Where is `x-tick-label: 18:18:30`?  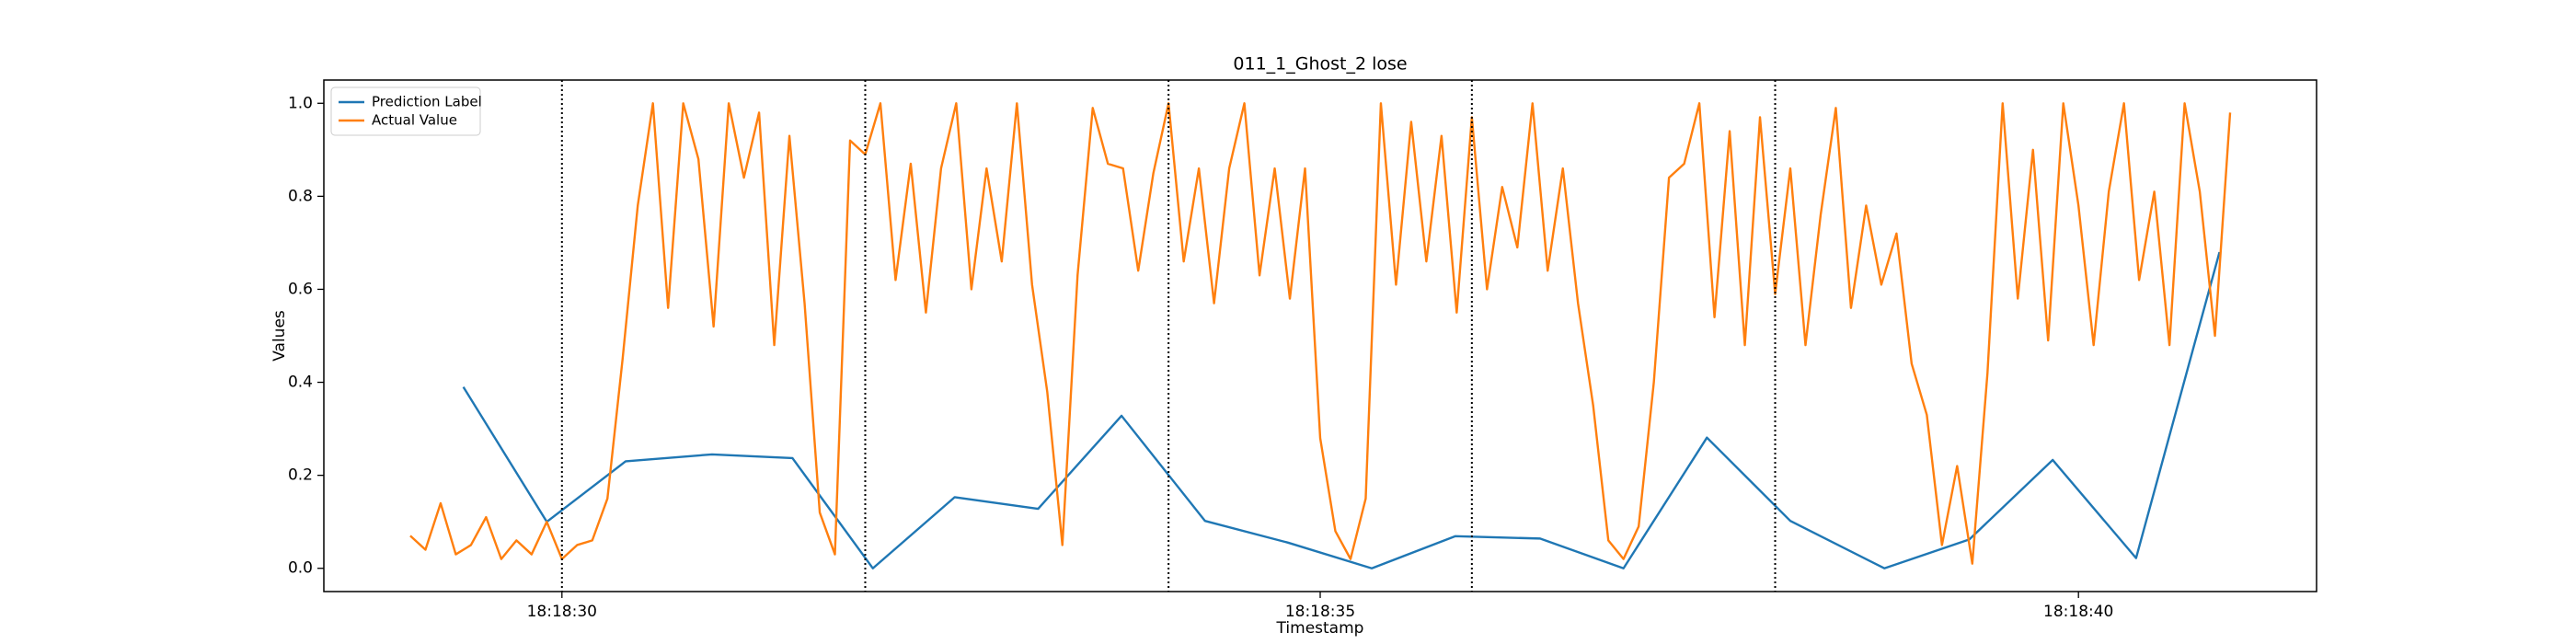
x-tick-label: 18:18:30 is located at coordinates (562, 612).